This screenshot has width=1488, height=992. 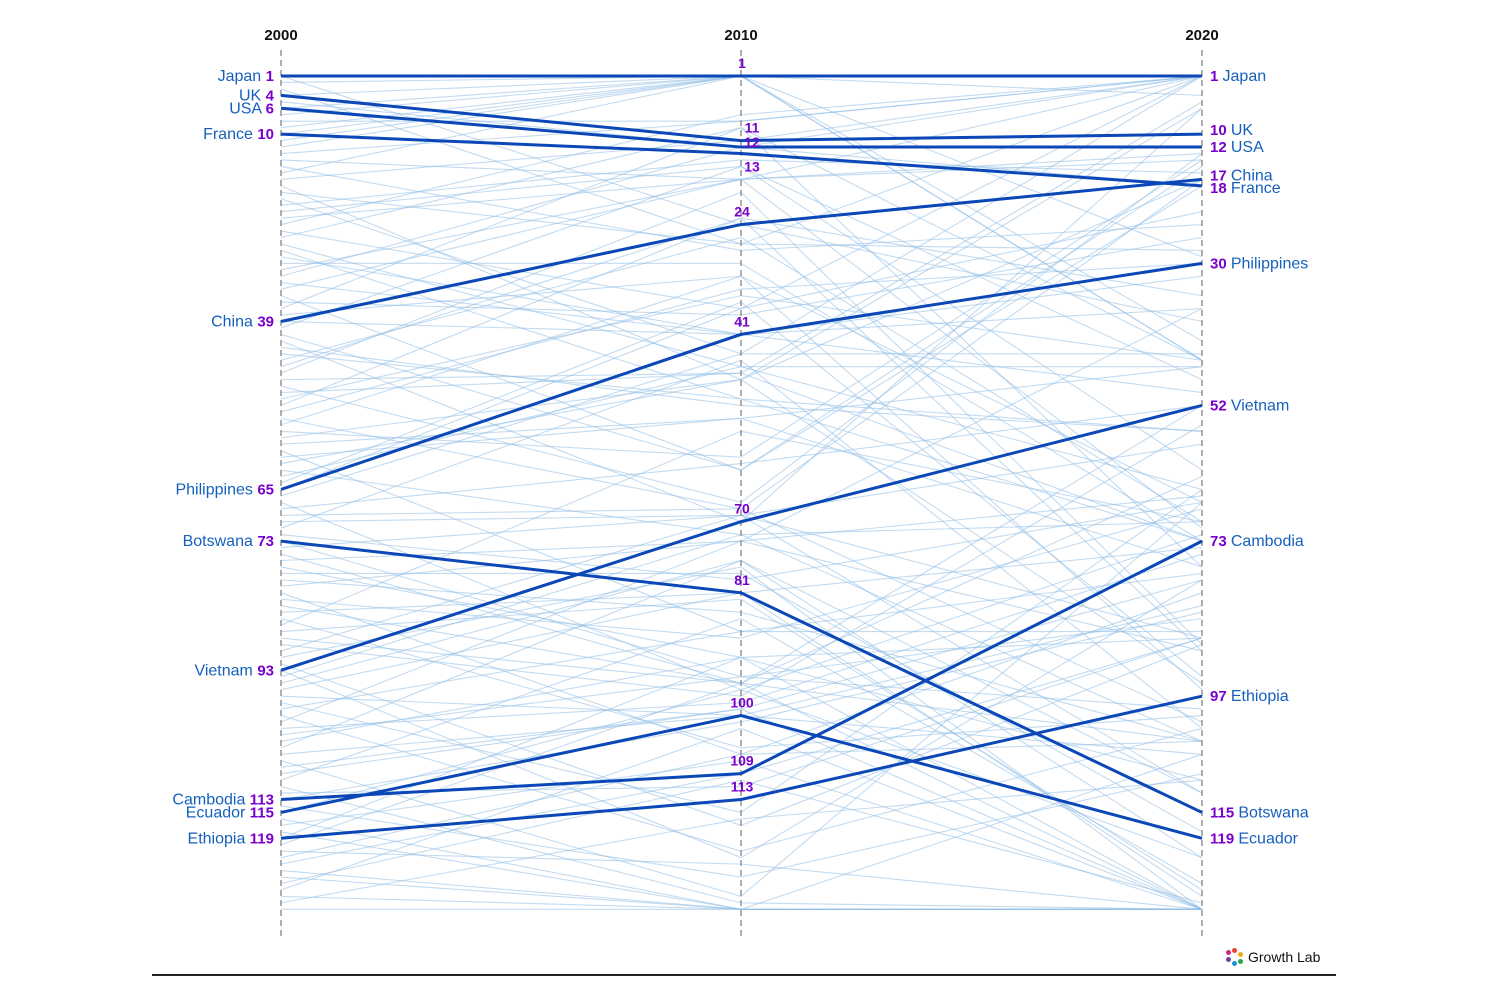 I want to click on rank-value: 18, so click(x=1220, y=188).